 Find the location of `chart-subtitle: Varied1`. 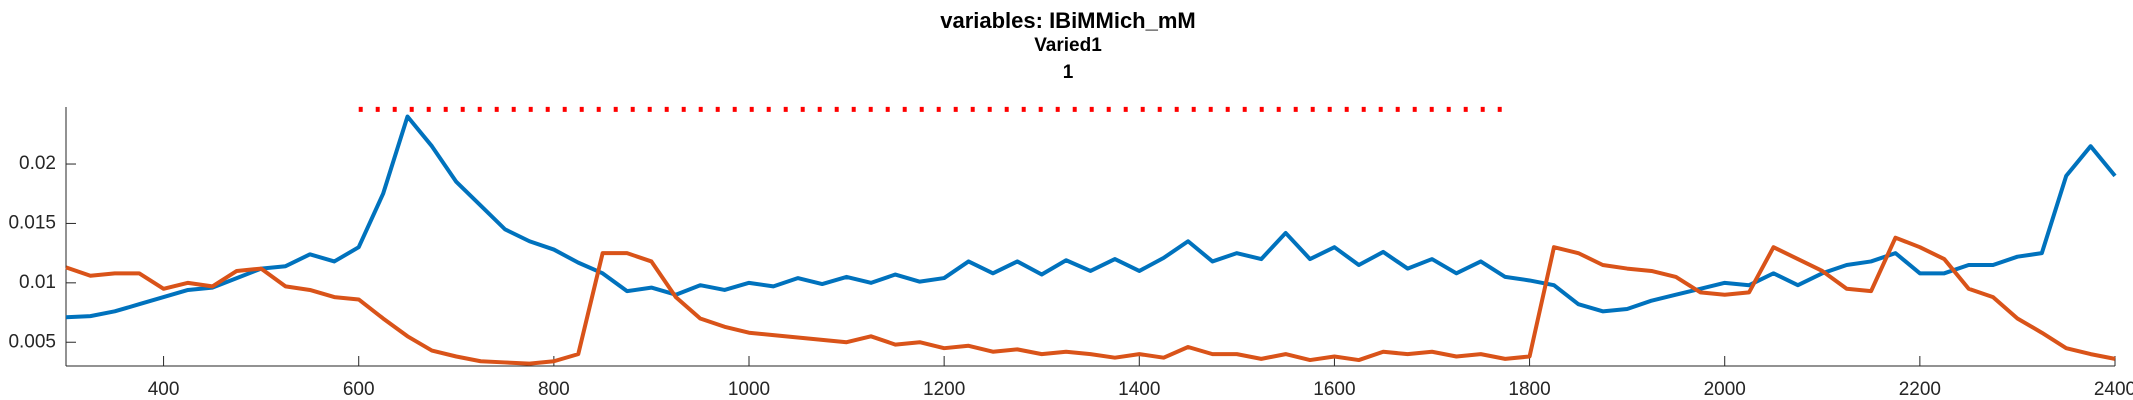

chart-subtitle: Varied1 is located at coordinates (1068, 45).